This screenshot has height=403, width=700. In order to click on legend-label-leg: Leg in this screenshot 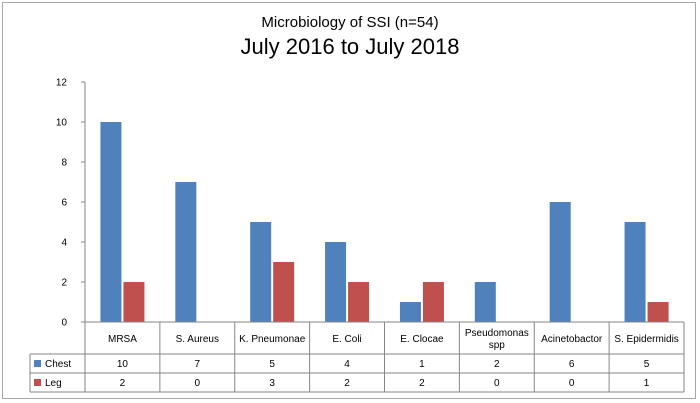, I will do `click(53, 383)`.